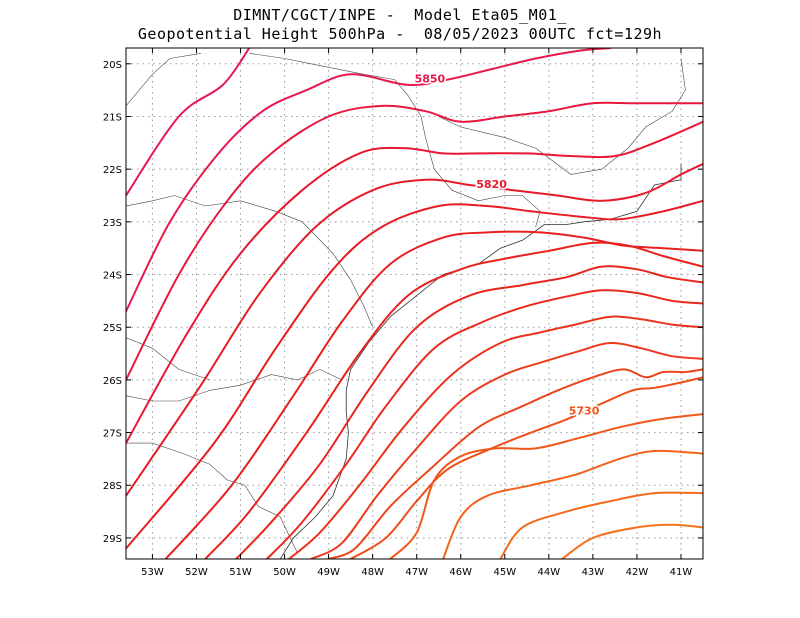  What do you see at coordinates (400, 15) in the screenshot?
I see `chart-title: DIMNT/CGCT/INPE - Model Eta05_M01_` at bounding box center [400, 15].